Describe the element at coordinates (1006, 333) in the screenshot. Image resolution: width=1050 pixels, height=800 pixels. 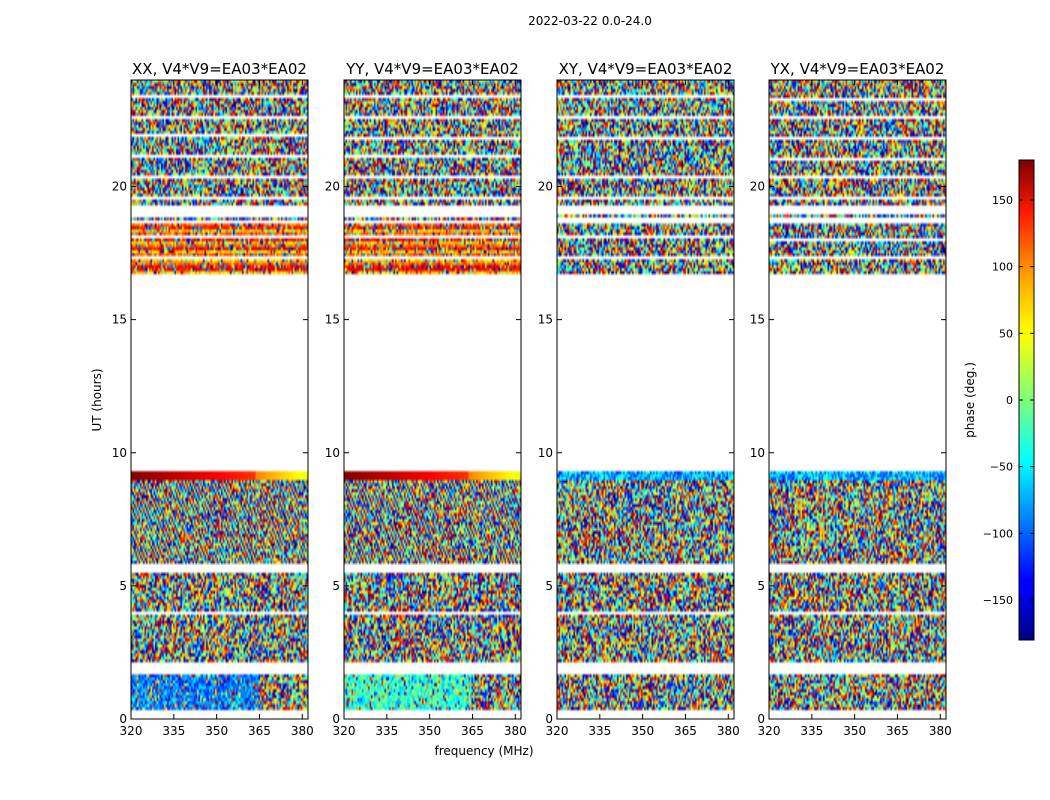
I see `colorbar-tick-label: 50` at that location.